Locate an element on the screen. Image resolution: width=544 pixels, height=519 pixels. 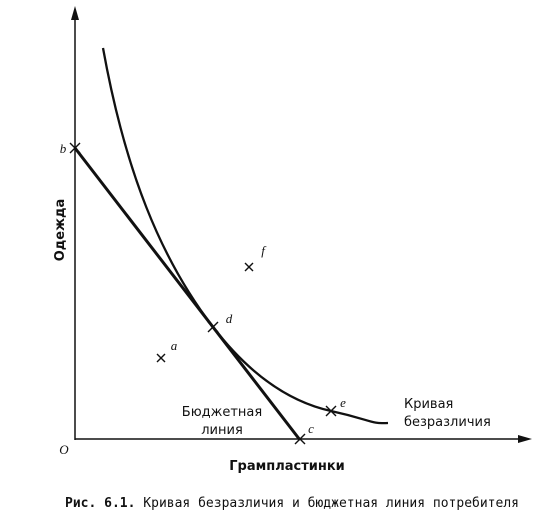
y-arrow is located at coordinates (75, 13).